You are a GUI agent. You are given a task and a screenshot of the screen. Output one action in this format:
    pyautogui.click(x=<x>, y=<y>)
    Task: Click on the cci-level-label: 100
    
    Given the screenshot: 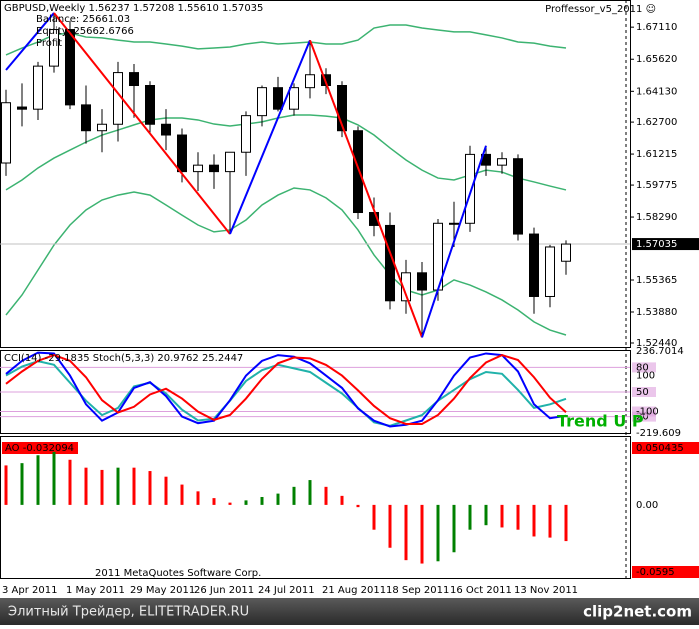 What is the action you would take?
    pyautogui.click(x=645, y=376)
    